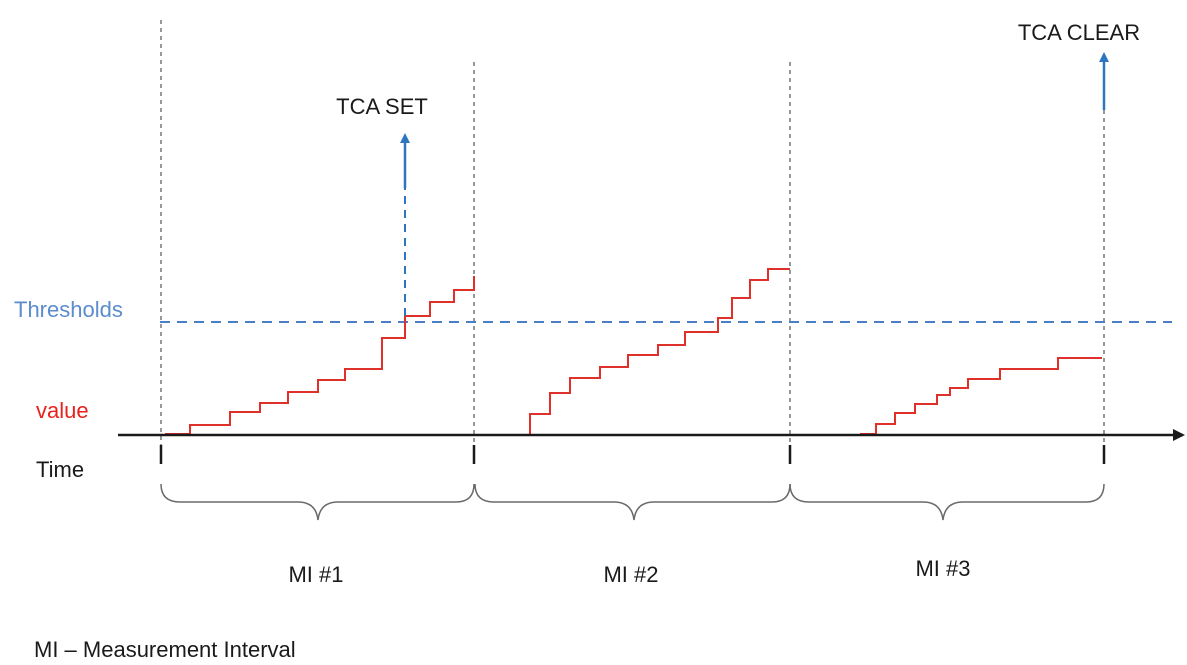  What do you see at coordinates (60, 469) in the screenshot?
I see `time-label: Time` at bounding box center [60, 469].